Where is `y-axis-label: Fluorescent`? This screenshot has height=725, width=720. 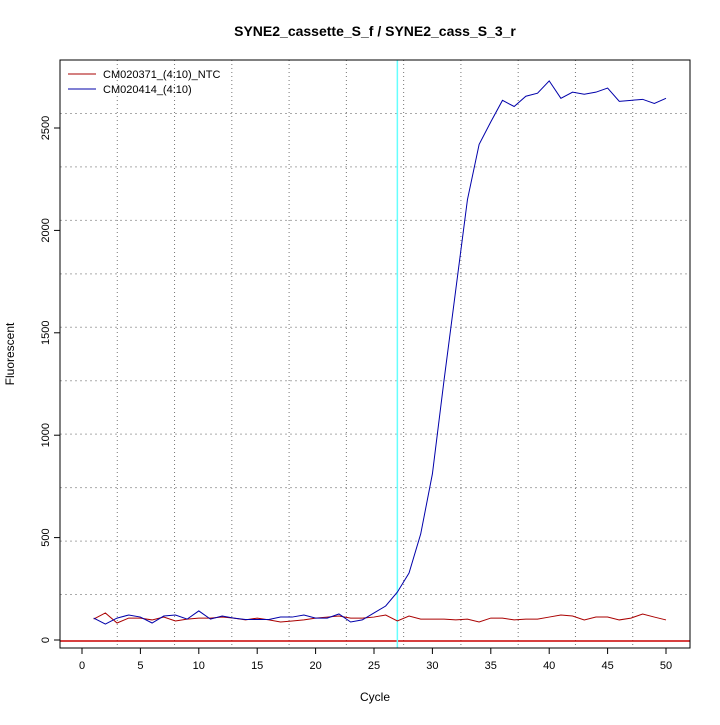 y-axis-label: Fluorescent is located at coordinates (10, 353).